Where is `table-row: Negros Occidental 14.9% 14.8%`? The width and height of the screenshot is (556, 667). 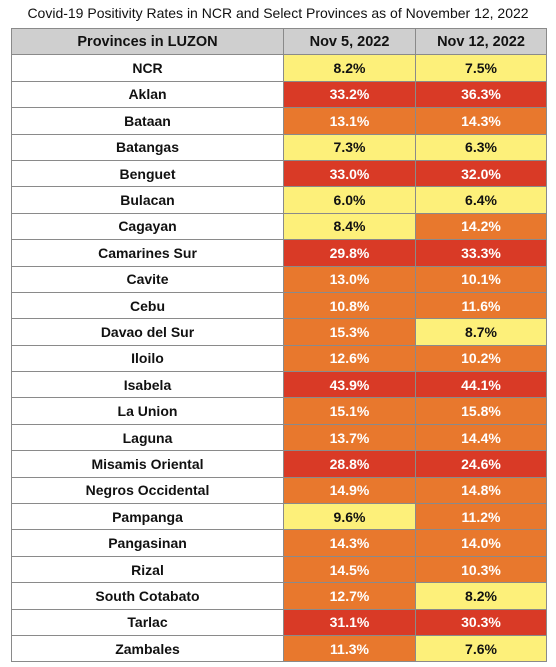 table-row: Negros Occidental 14.9% 14.8% is located at coordinates (279, 490).